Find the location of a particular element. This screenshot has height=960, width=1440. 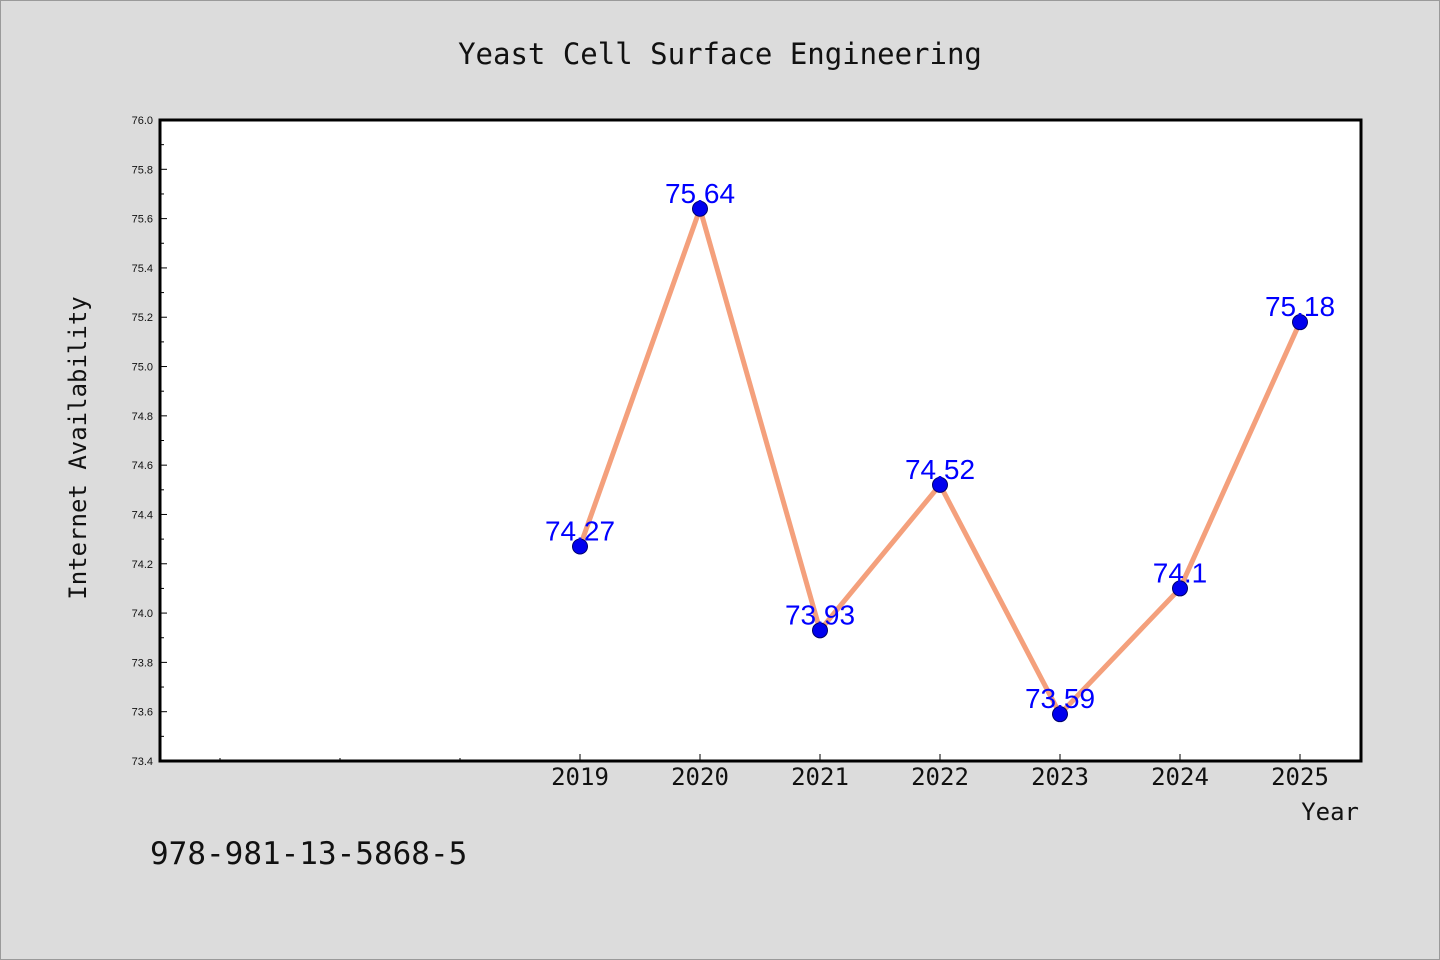

x-axis-label: Year is located at coordinates (1330, 812).